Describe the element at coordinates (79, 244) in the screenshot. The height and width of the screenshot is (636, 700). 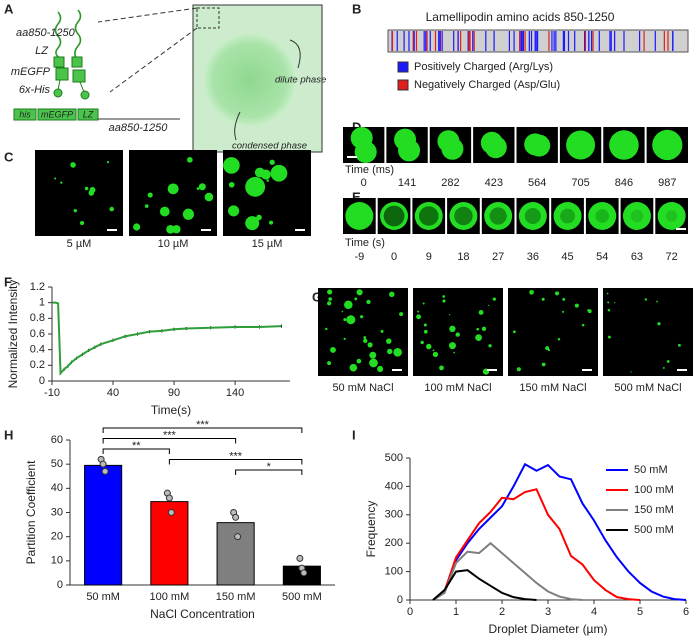
I see `concentration-label: 5 µM` at that location.